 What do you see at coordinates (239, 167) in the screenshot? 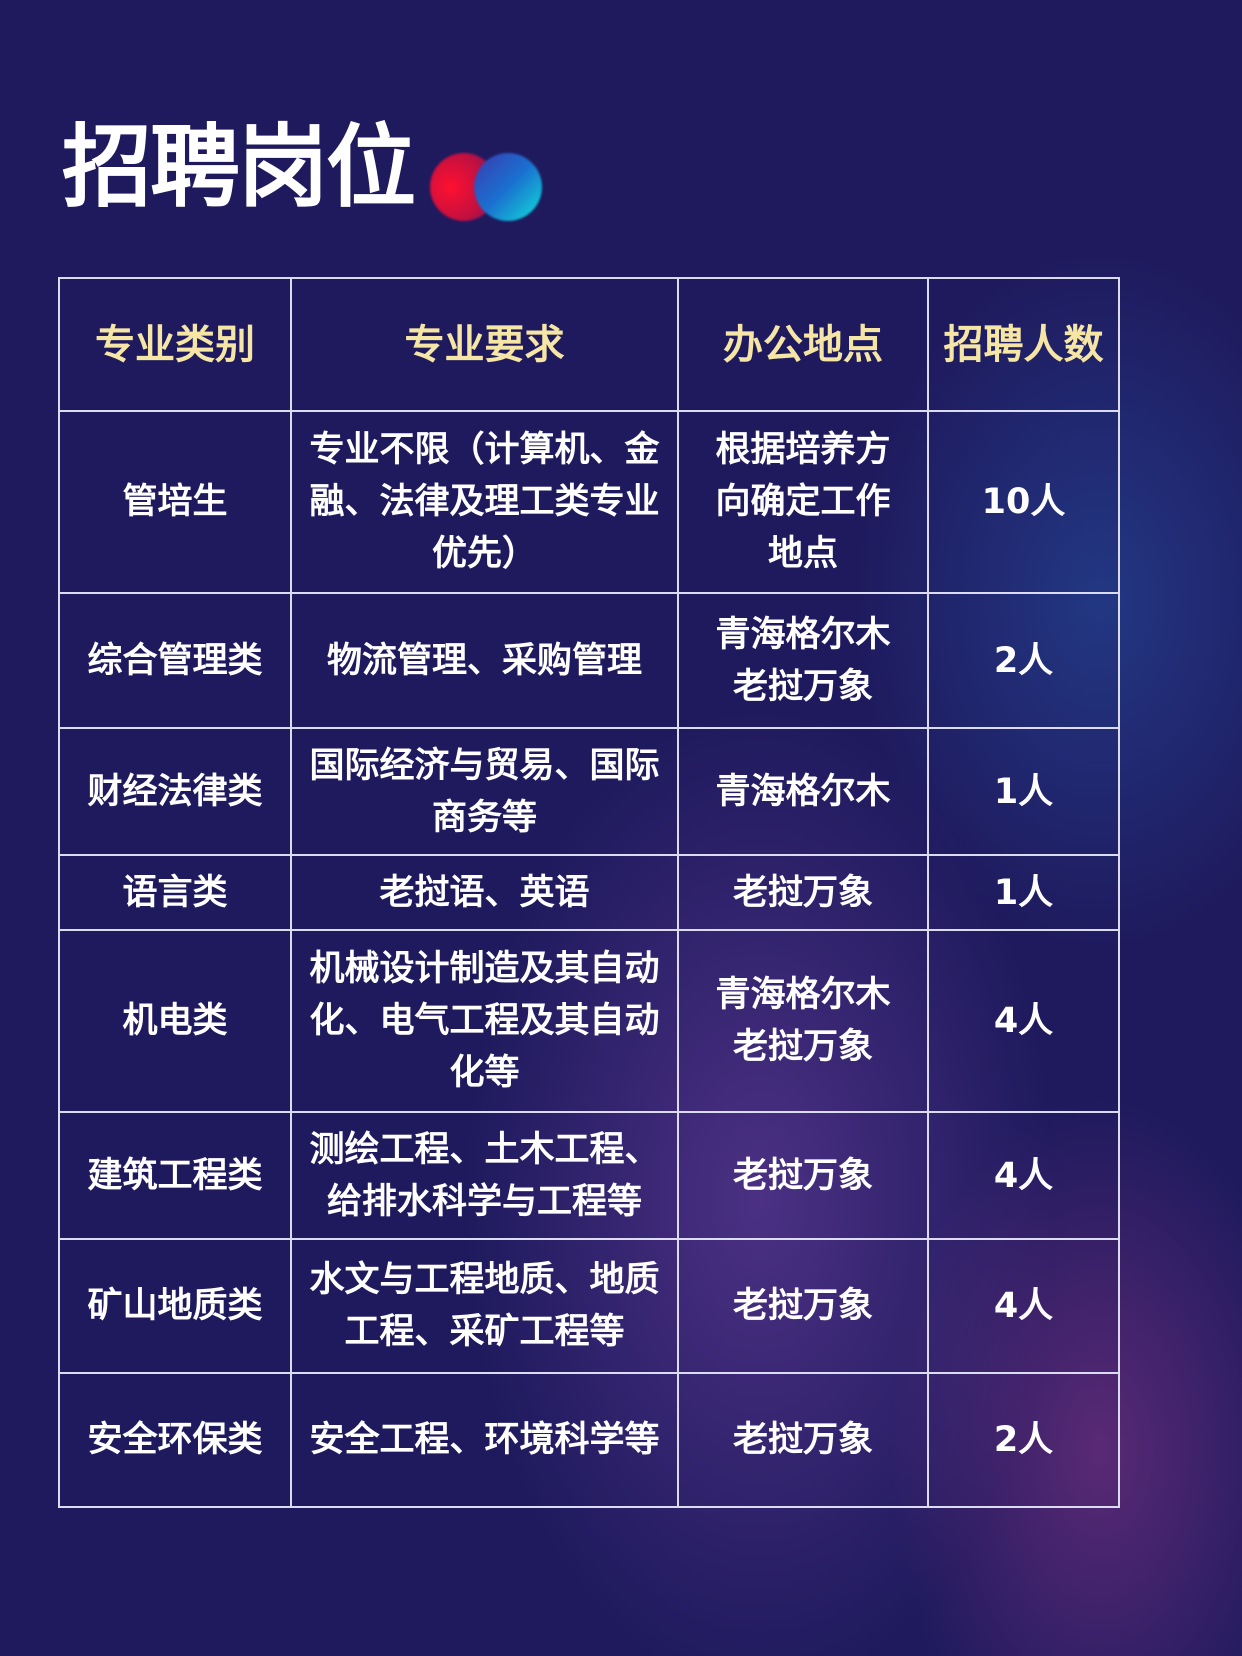
I see `page-title: 招聘岗位` at bounding box center [239, 167].